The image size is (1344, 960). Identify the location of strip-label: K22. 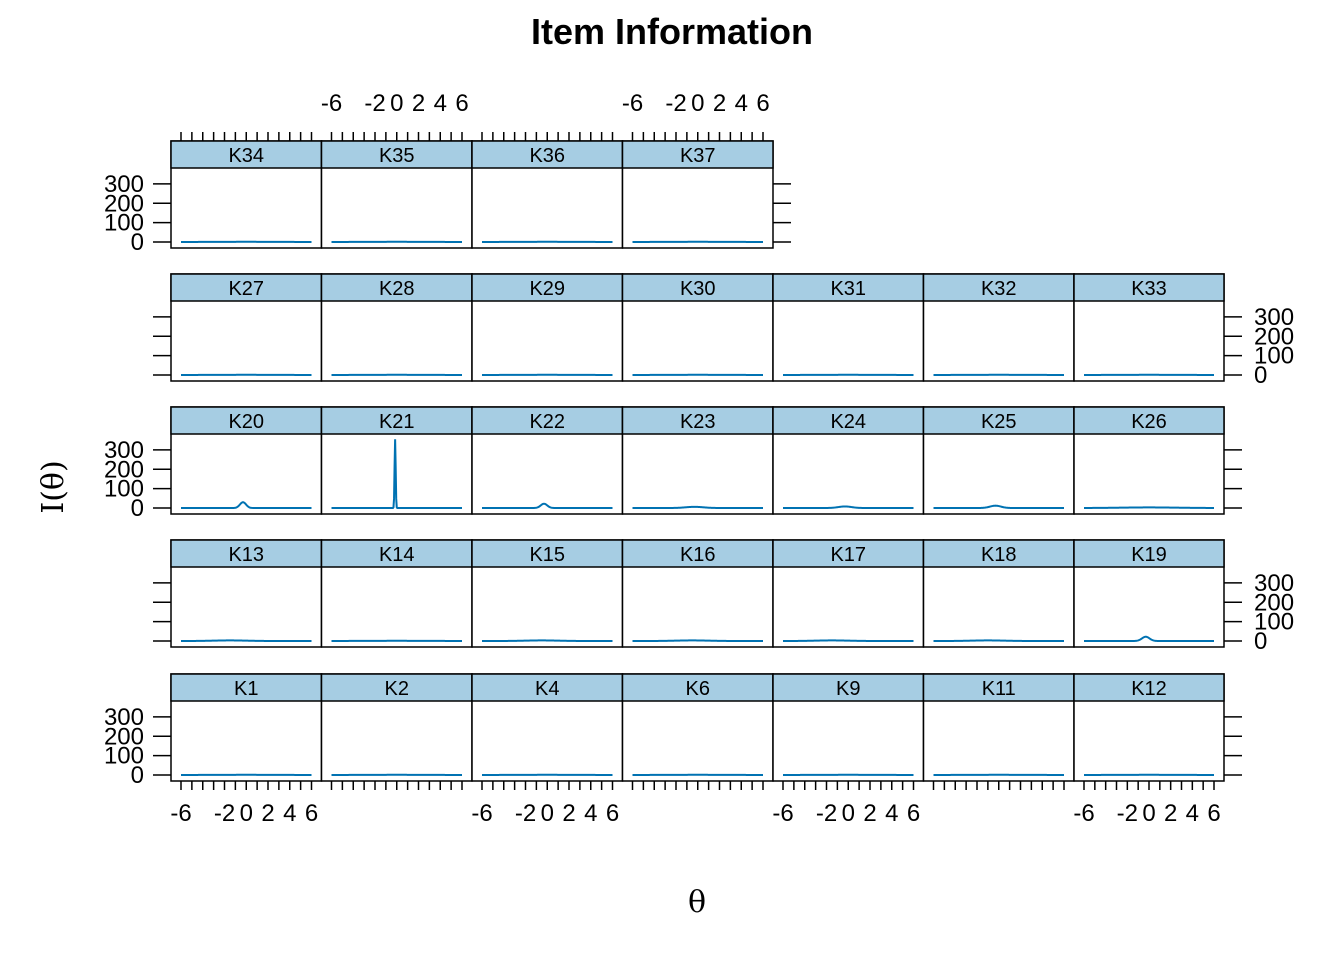
(547, 422).